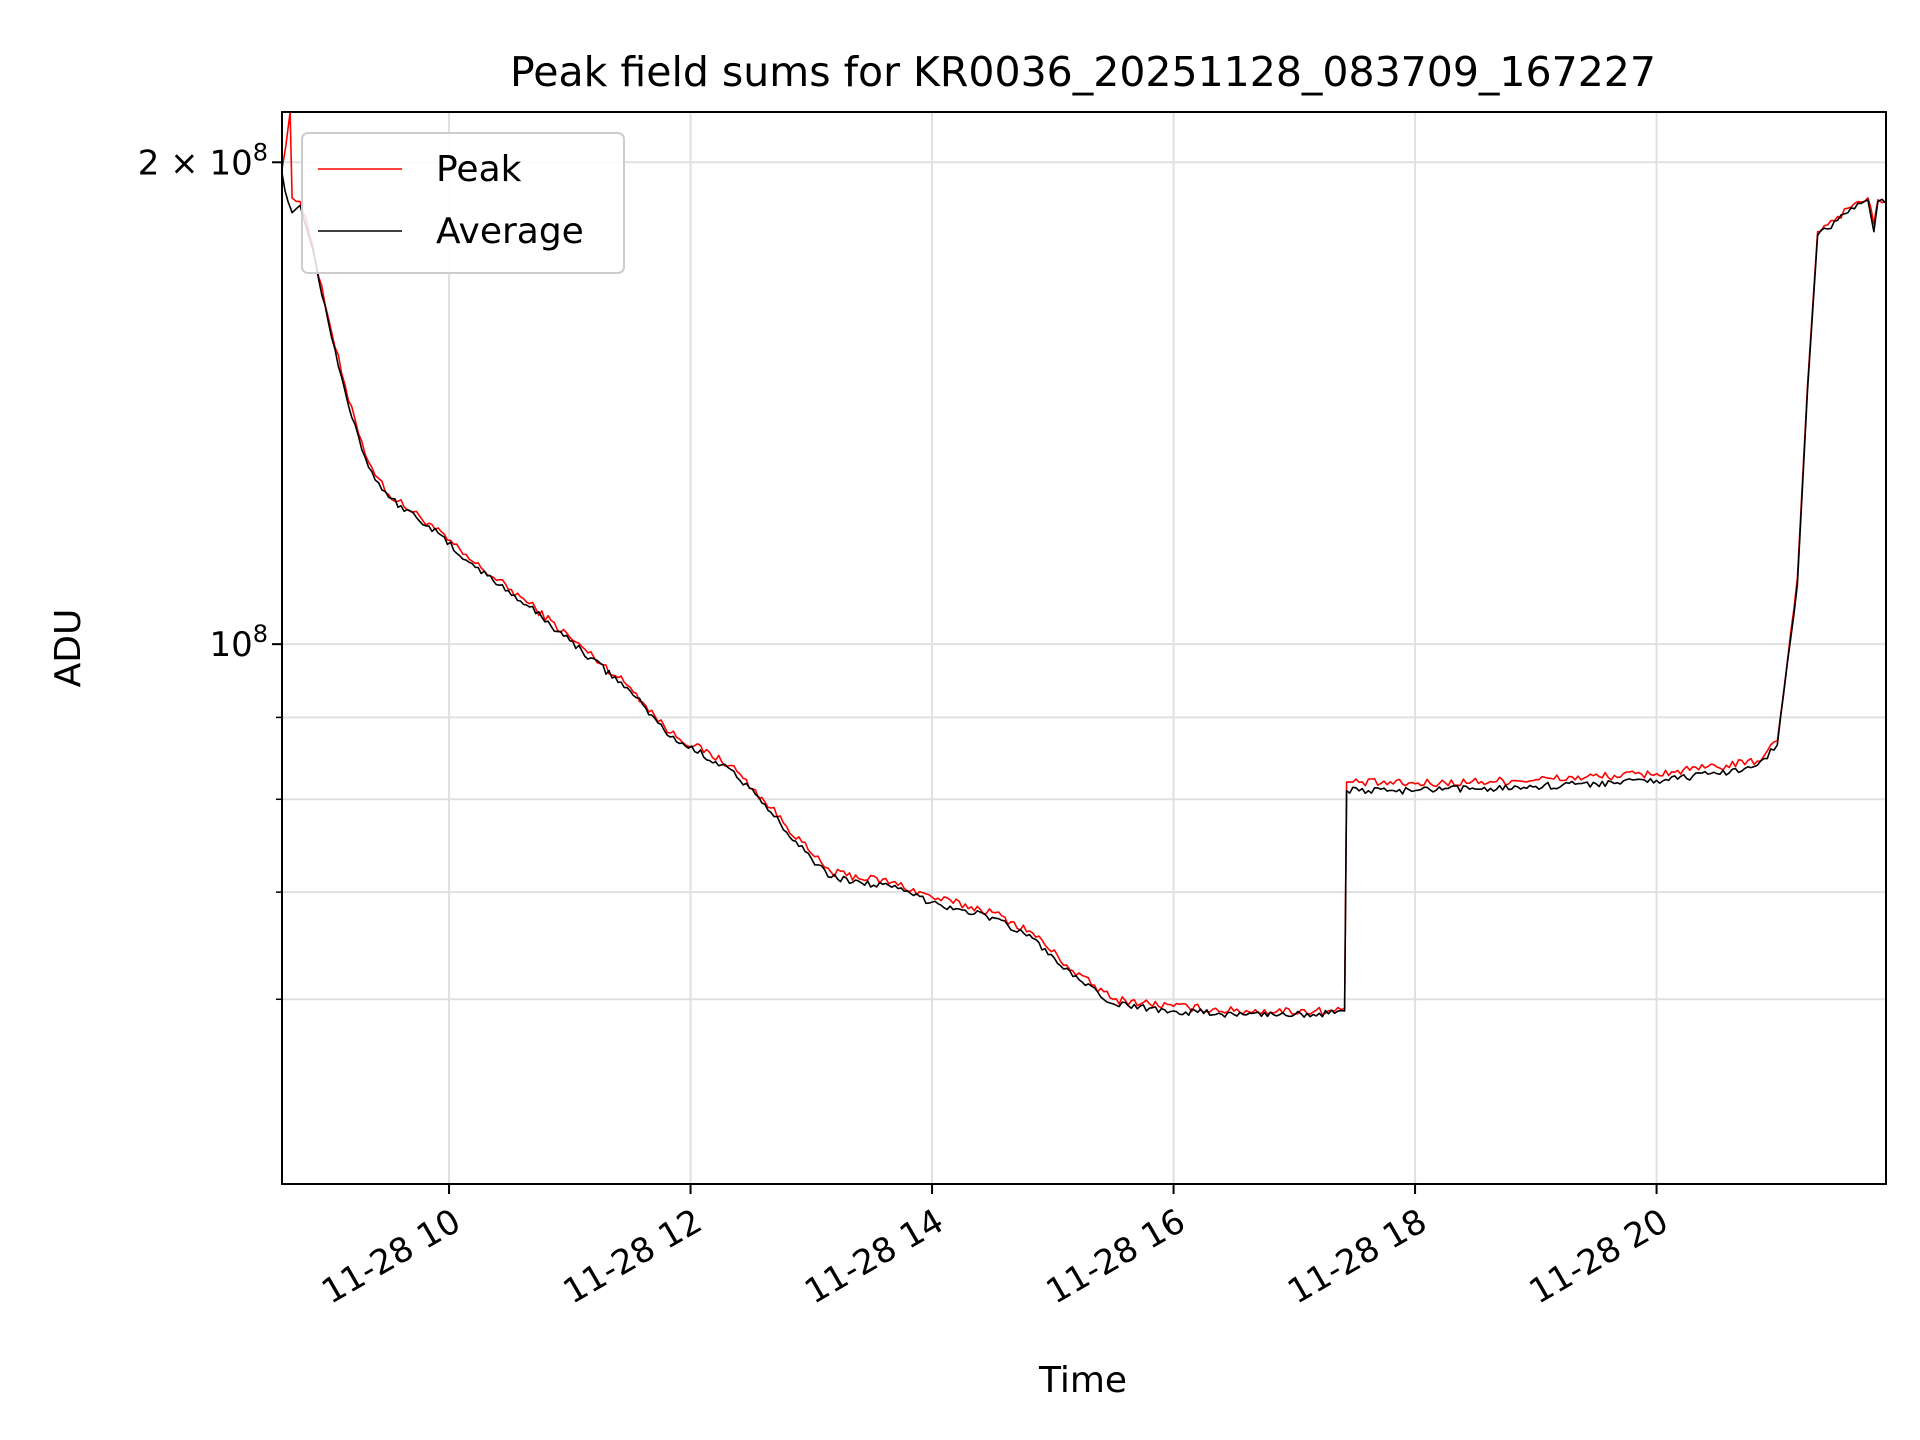  What do you see at coordinates (195, 163) in the screenshot?
I see `y-tick-base: 2 × 10` at bounding box center [195, 163].